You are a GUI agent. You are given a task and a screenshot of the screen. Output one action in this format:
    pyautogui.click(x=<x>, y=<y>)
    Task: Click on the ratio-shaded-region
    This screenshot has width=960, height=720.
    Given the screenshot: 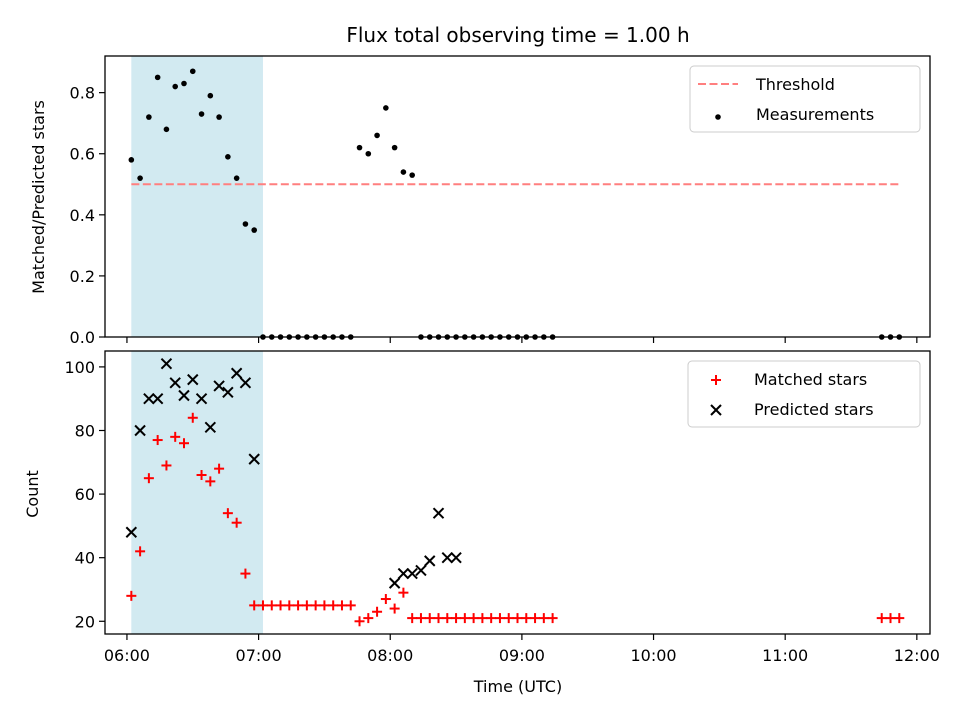 What is the action you would take?
    pyautogui.click(x=197, y=196)
    